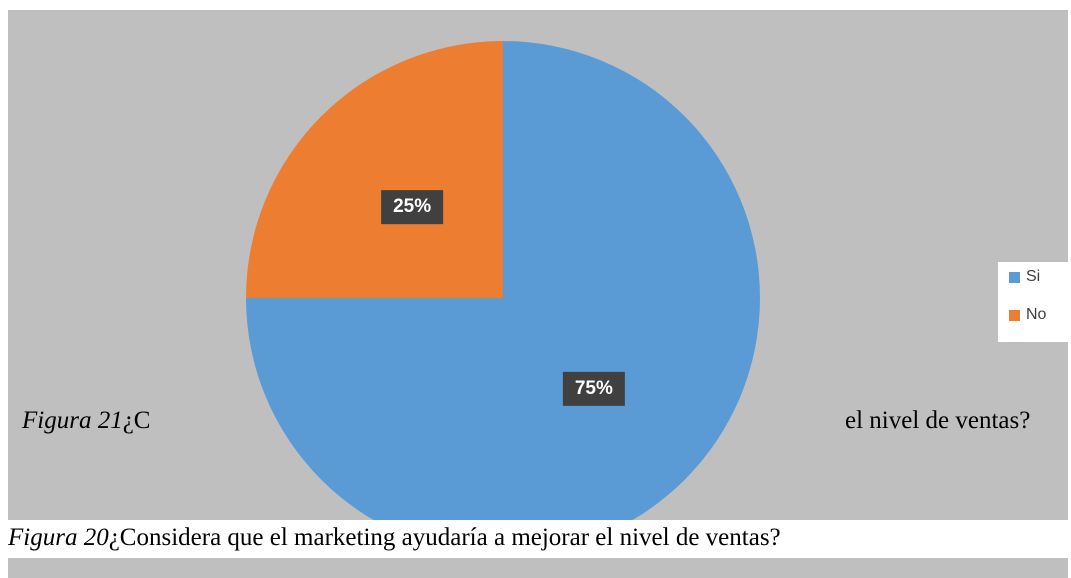 The height and width of the screenshot is (578, 1071). What do you see at coordinates (58, 537) in the screenshot?
I see `caption-label: Figura 20` at bounding box center [58, 537].